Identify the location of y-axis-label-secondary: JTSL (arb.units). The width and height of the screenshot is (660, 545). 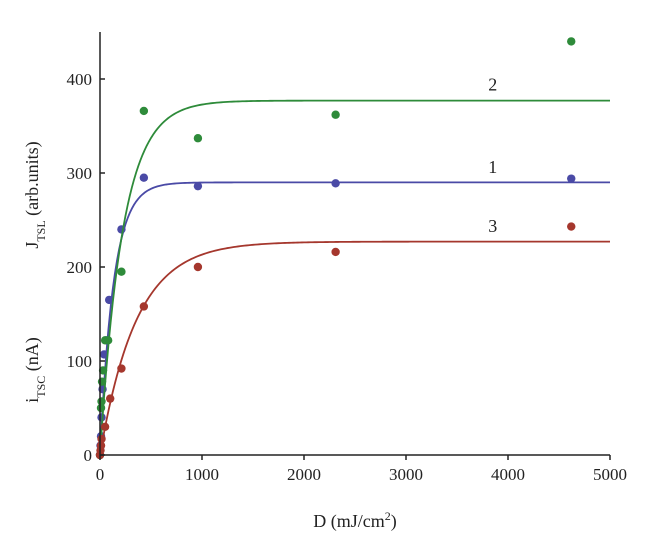
(35, 194).